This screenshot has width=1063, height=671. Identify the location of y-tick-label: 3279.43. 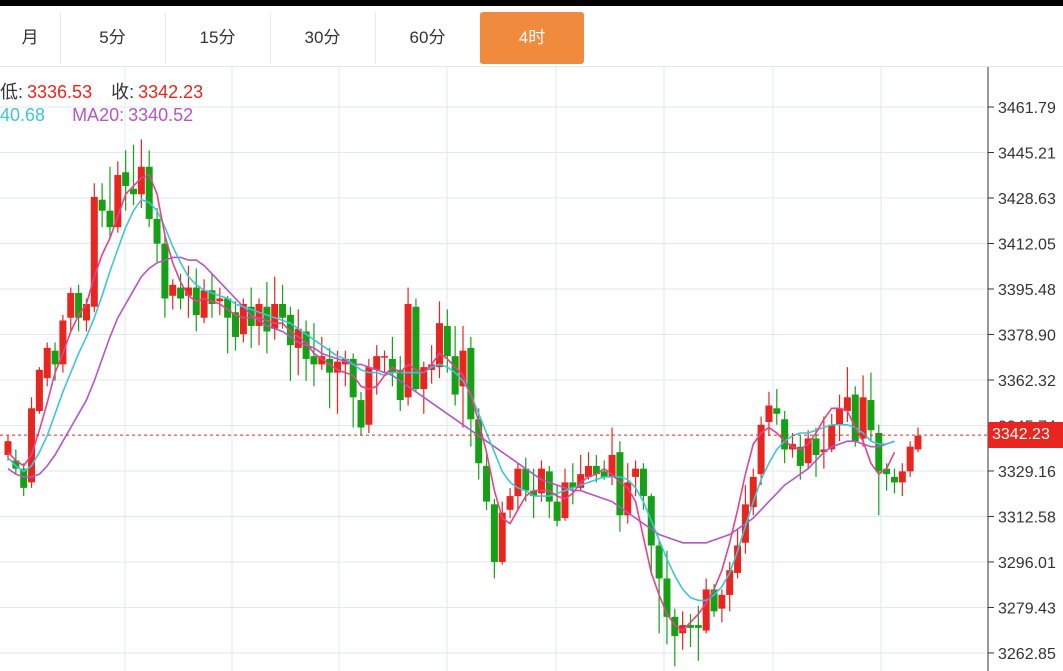
(1027, 608).